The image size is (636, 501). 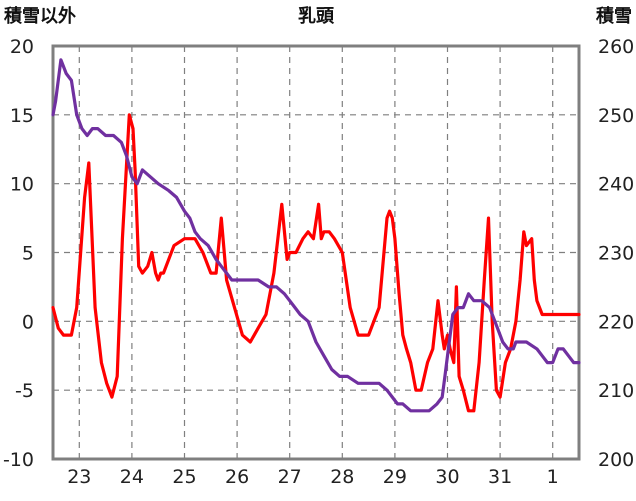 I want to click on y-tick-label-left: 0, so click(x=28, y=322).